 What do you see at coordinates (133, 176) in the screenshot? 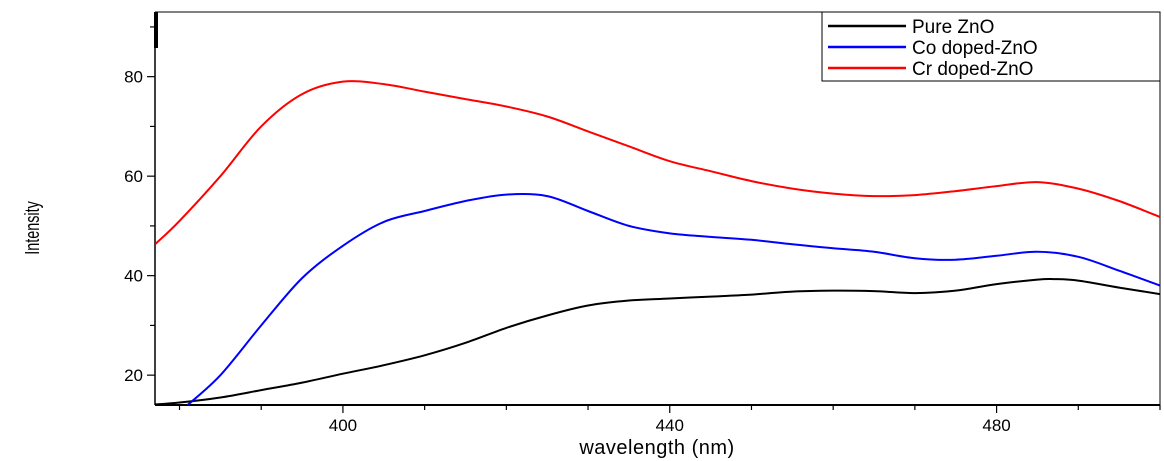
I see `y-tick-label: 60` at bounding box center [133, 176].